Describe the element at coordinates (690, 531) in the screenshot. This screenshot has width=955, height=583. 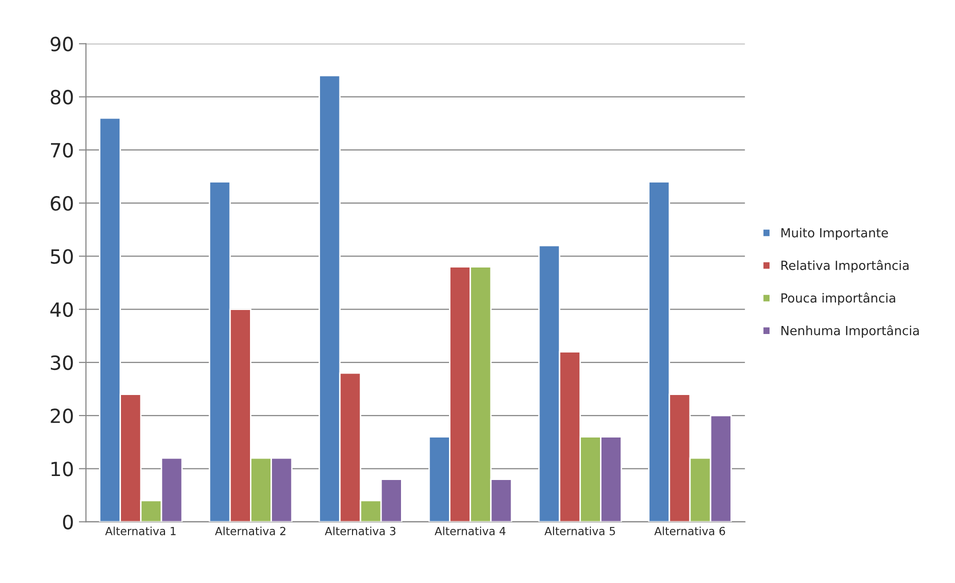
I see `x-tick-label: Alternativa 6` at that location.